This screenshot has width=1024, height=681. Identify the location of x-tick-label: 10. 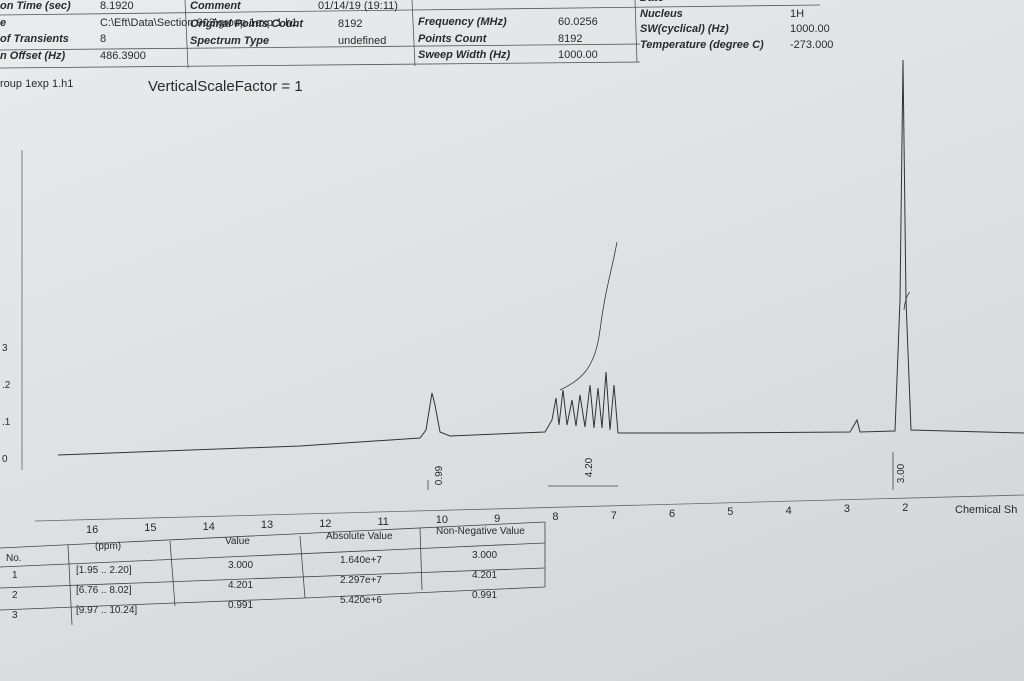
(442, 520).